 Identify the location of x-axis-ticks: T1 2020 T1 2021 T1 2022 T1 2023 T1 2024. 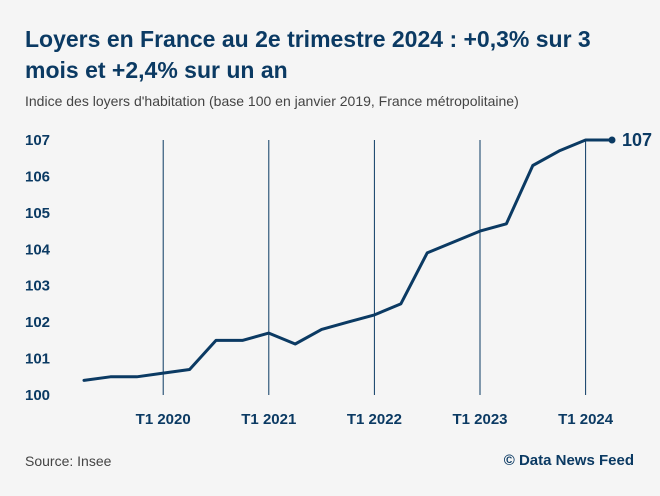
(375, 419).